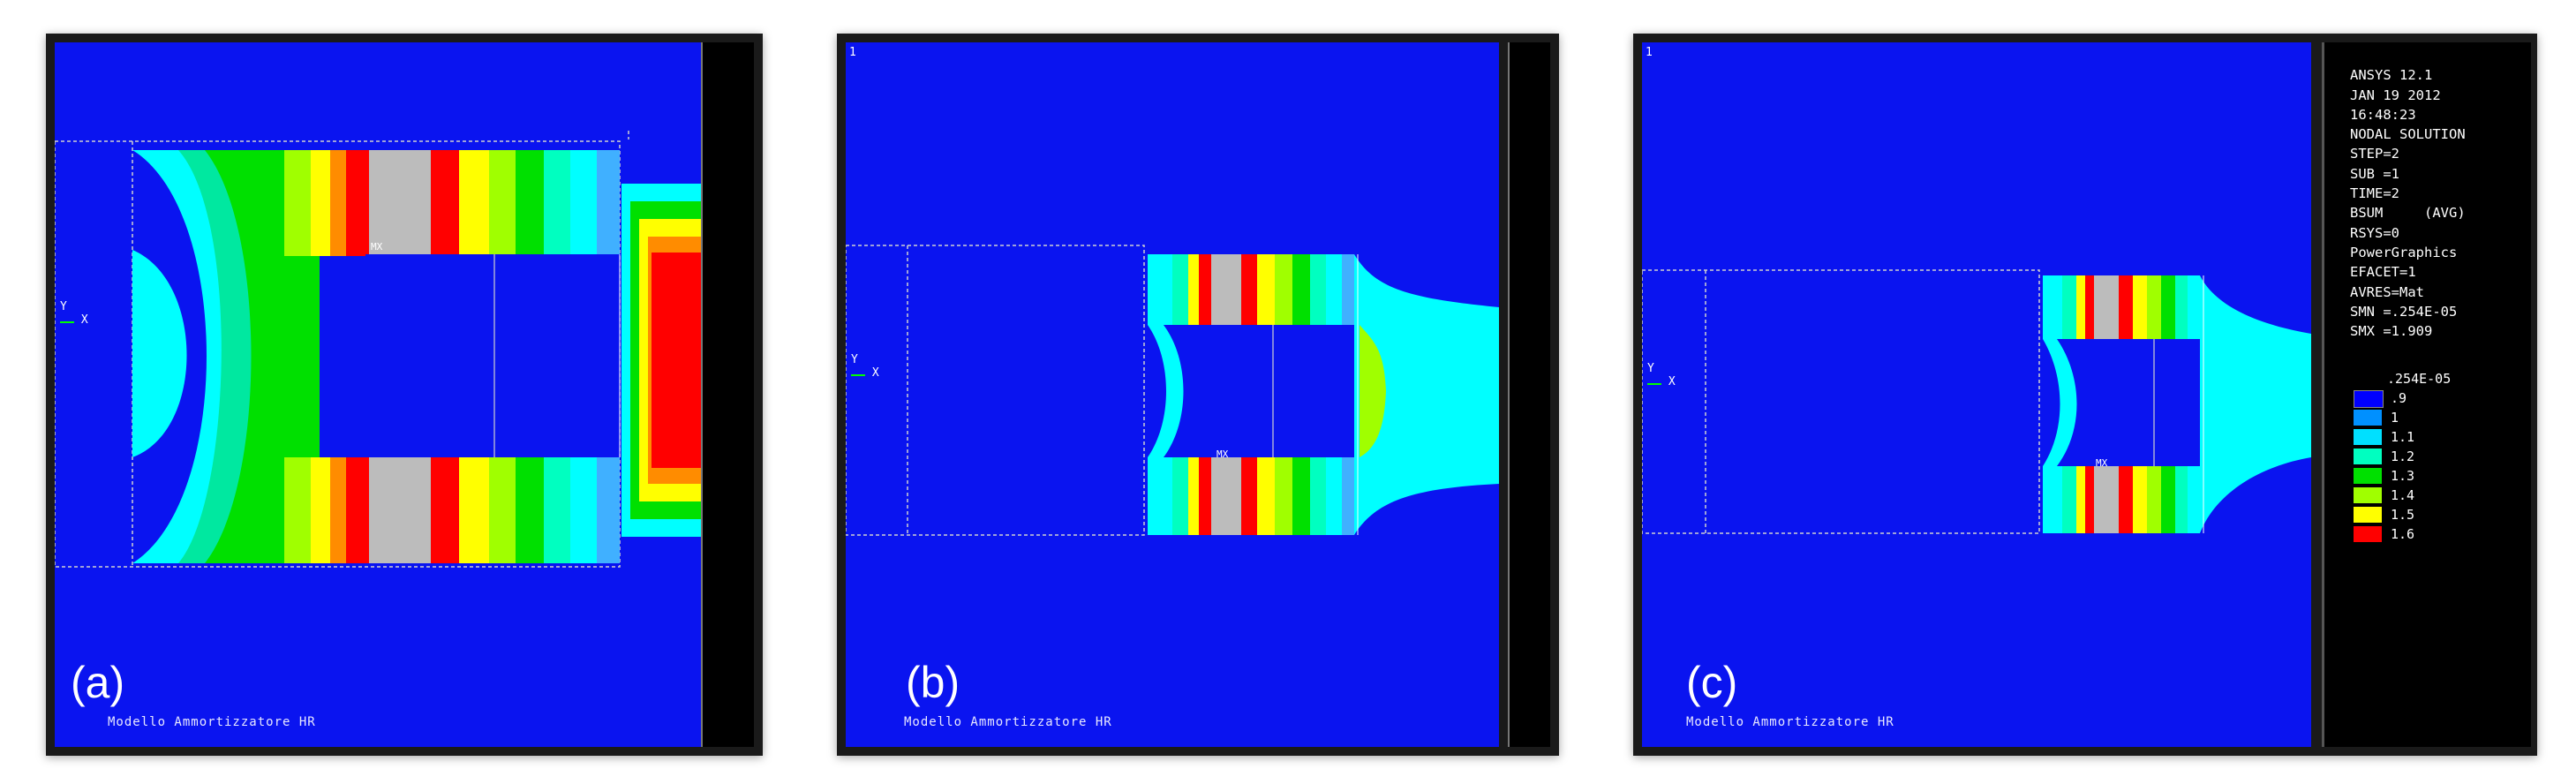  I want to click on panel-label: (a), so click(98, 682).